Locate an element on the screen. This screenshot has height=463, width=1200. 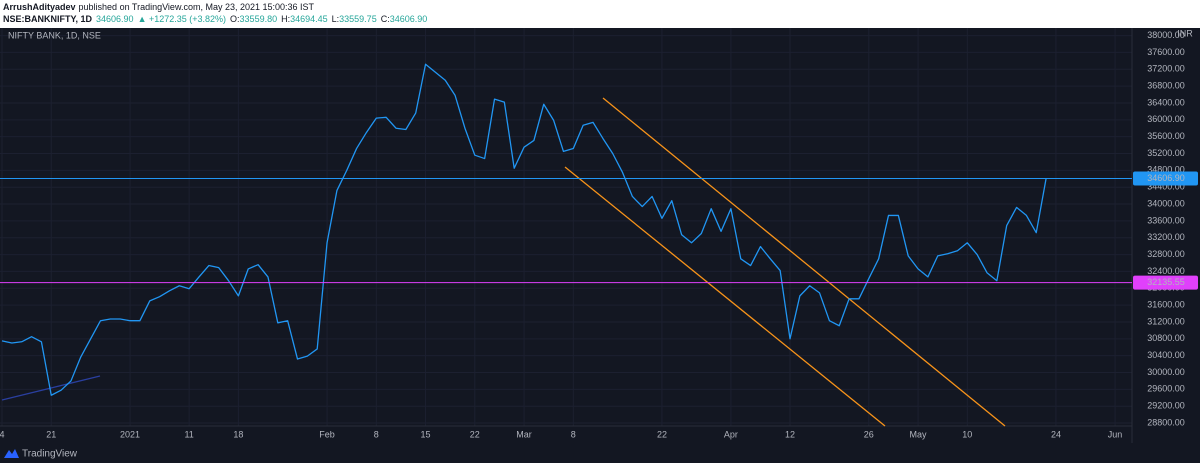
brand-logo is located at coordinates (11, 453).